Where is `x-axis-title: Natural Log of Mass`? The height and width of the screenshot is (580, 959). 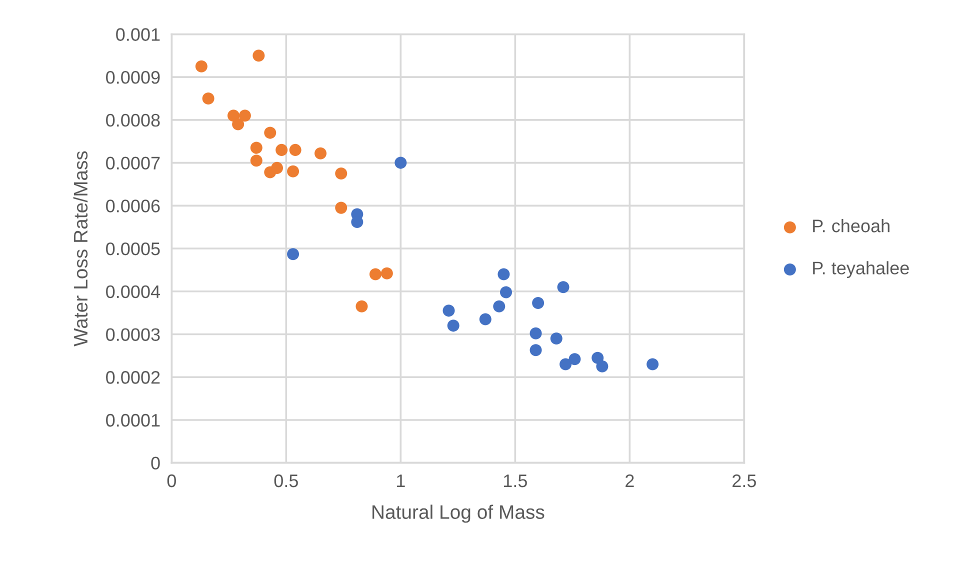 x-axis-title: Natural Log of Mass is located at coordinates (458, 513).